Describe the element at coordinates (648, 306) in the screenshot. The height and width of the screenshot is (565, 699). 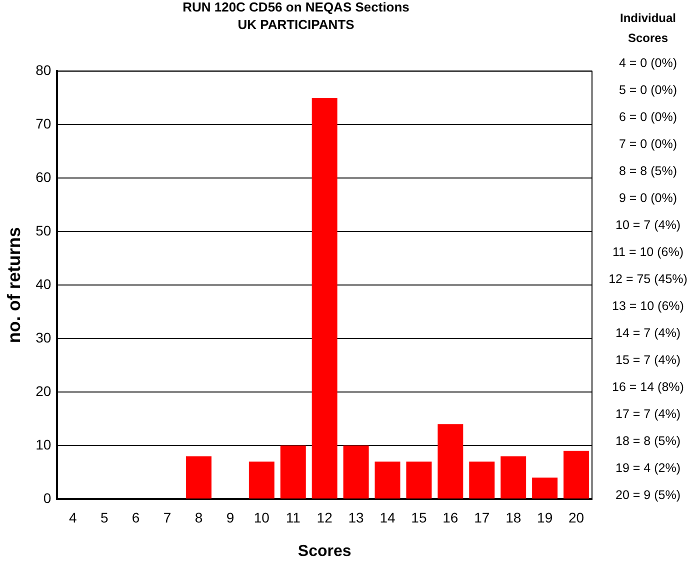
I see `text: 13 = 10 (6%)` at that location.